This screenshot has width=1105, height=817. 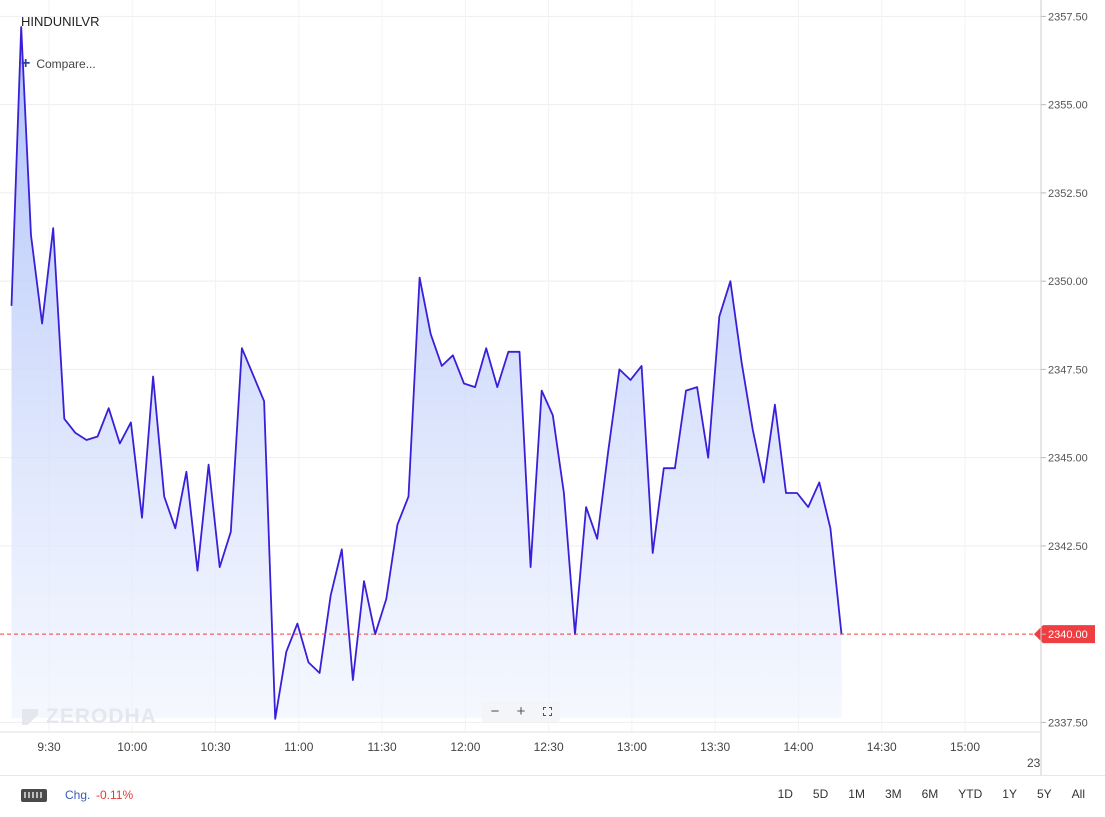 What do you see at coordinates (1068, 370) in the screenshot?
I see `y-tick-label: 2347.50` at bounding box center [1068, 370].